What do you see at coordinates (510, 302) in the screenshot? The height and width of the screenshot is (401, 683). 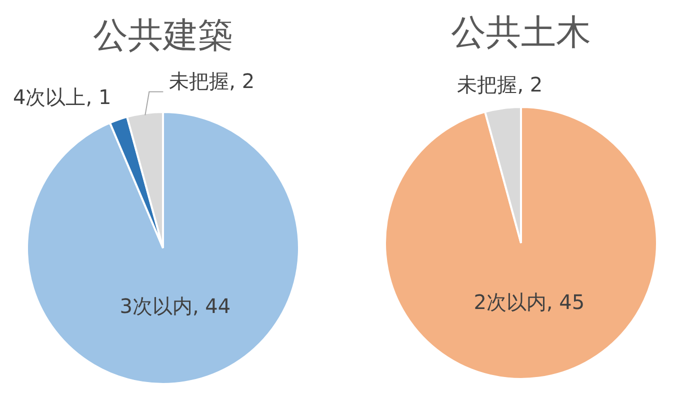 I see `slice-label: 2次以内` at bounding box center [510, 302].